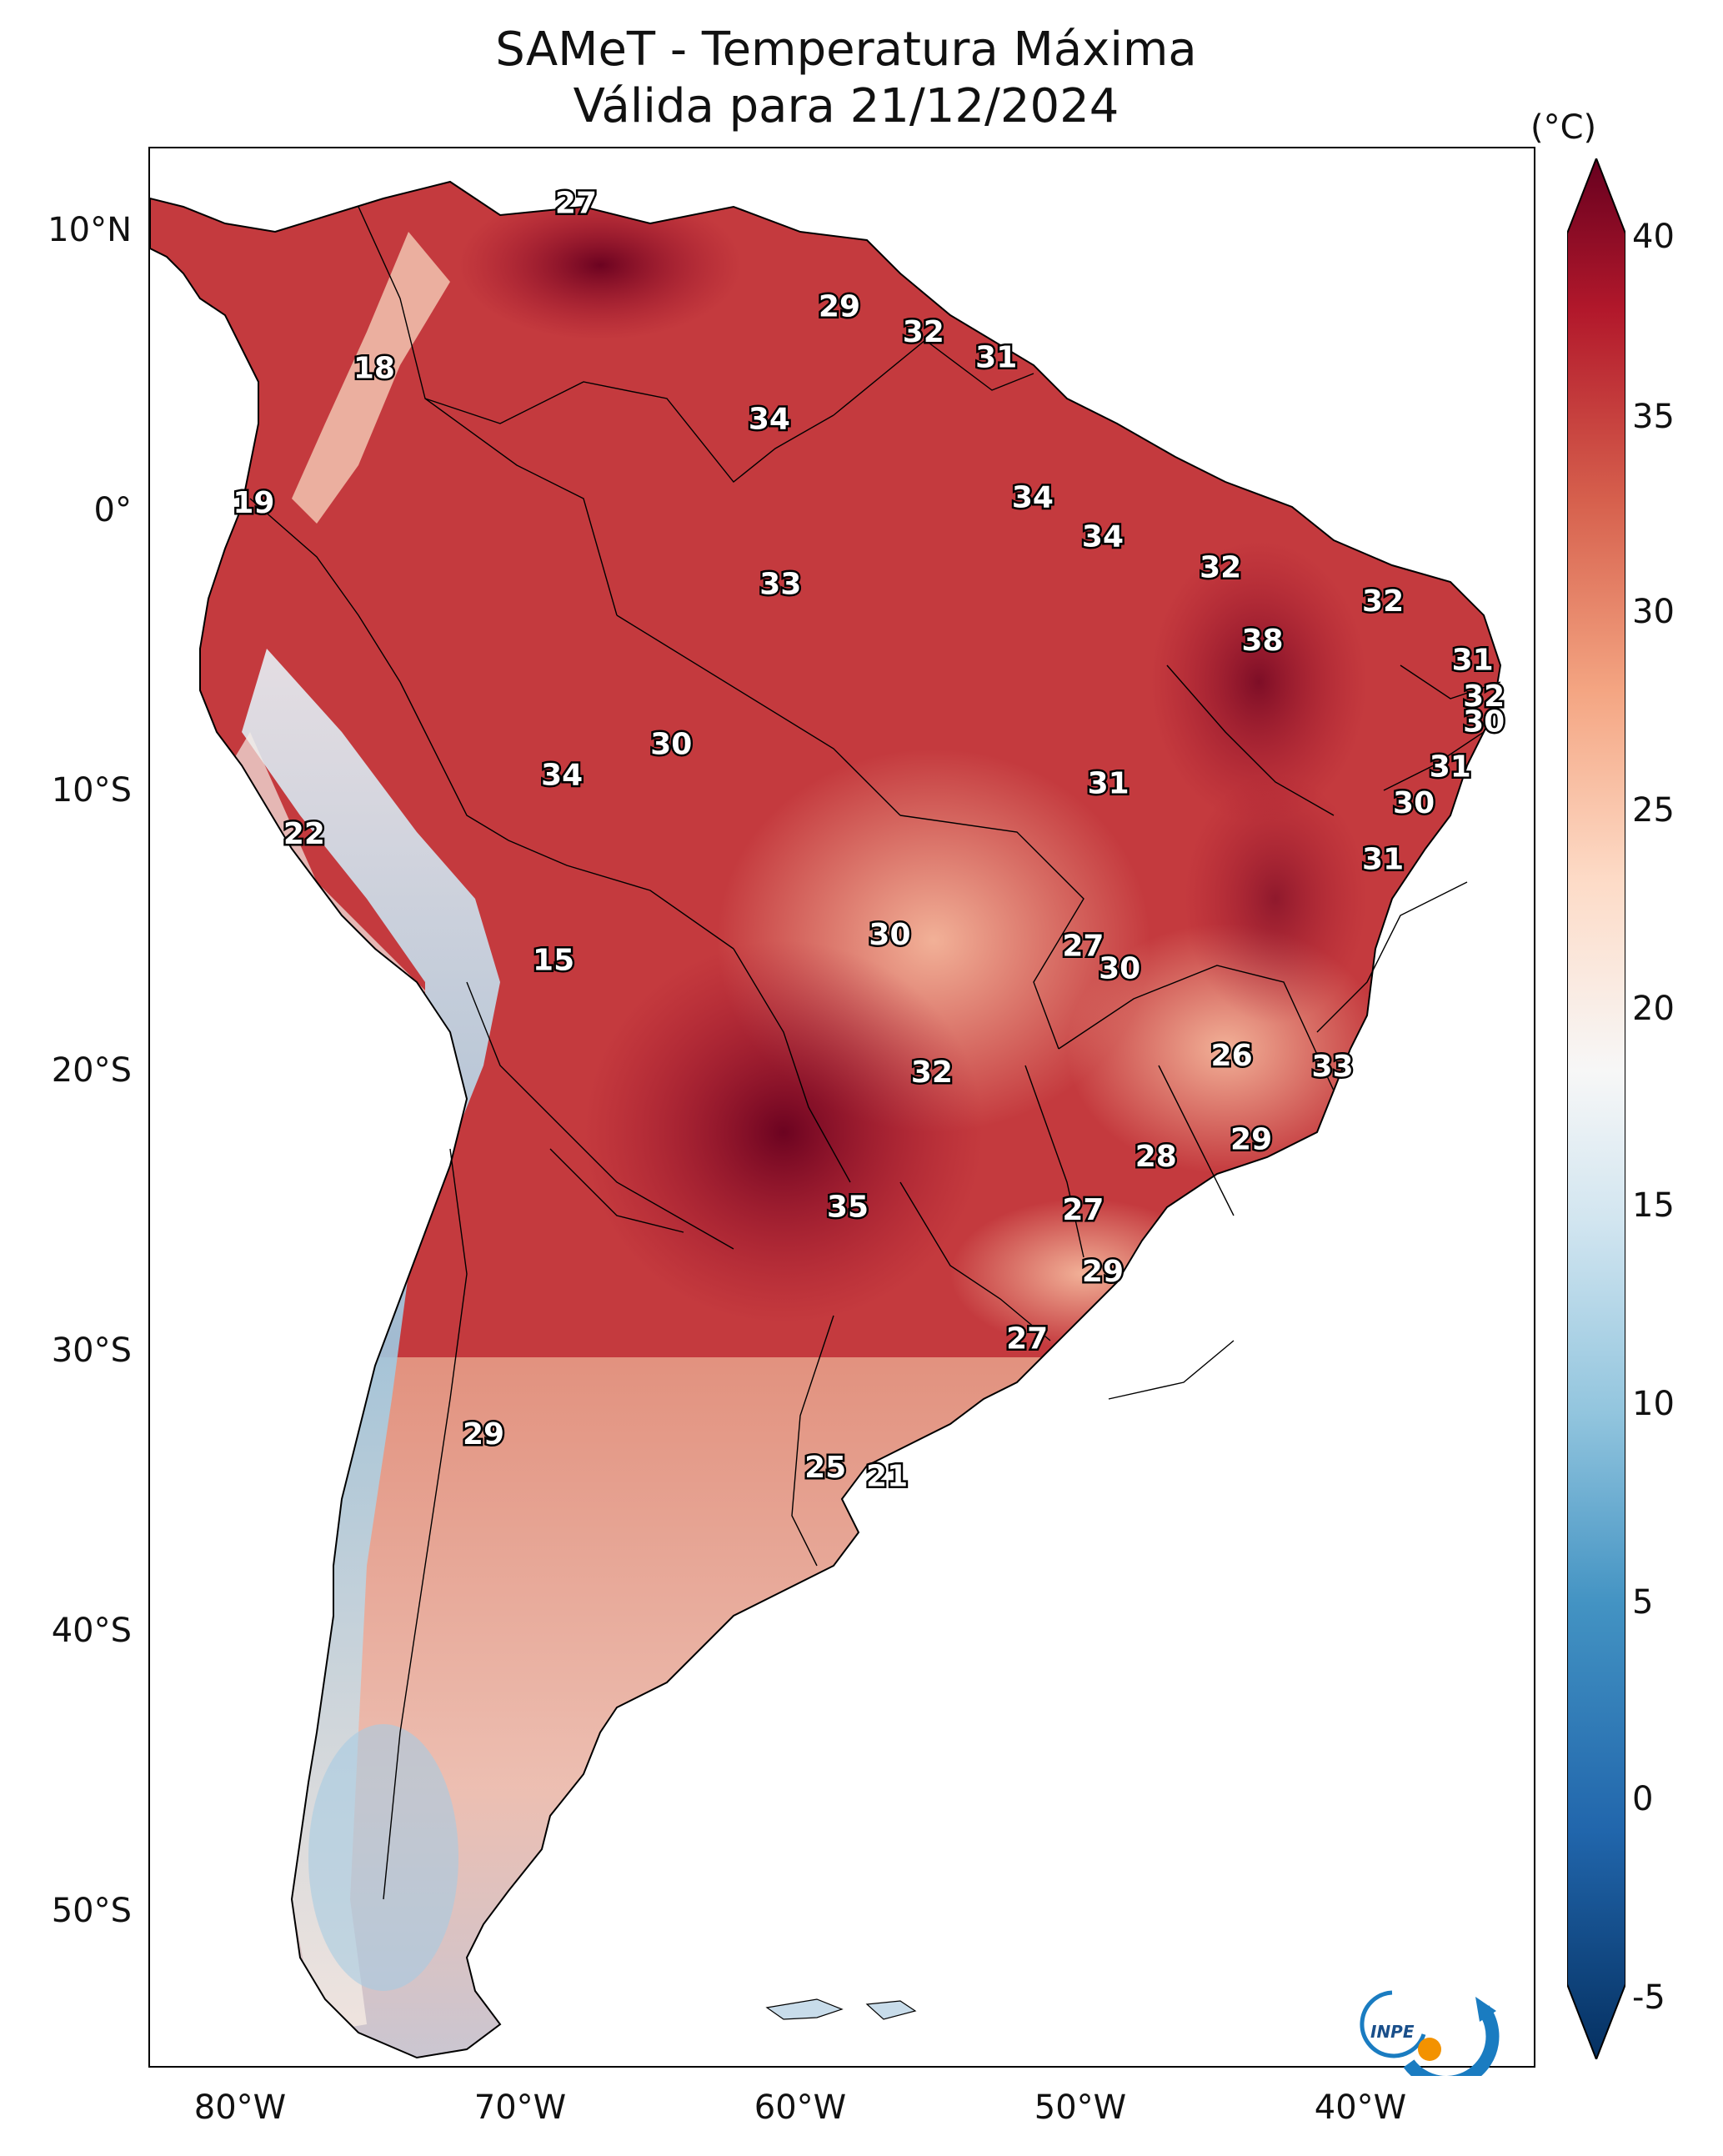 The width and height of the screenshot is (1723, 2156). What do you see at coordinates (1653, 1206) in the screenshot?
I see `colorbar-tick-15: 15` at bounding box center [1653, 1206].